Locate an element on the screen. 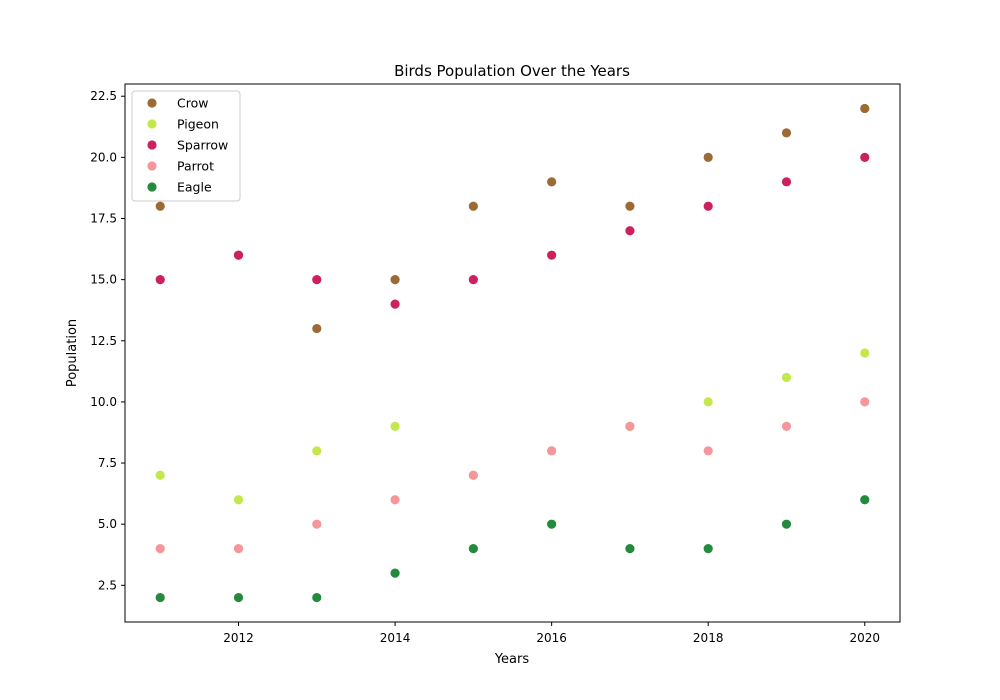  legend-label-parrot: Parrot is located at coordinates (195, 166).